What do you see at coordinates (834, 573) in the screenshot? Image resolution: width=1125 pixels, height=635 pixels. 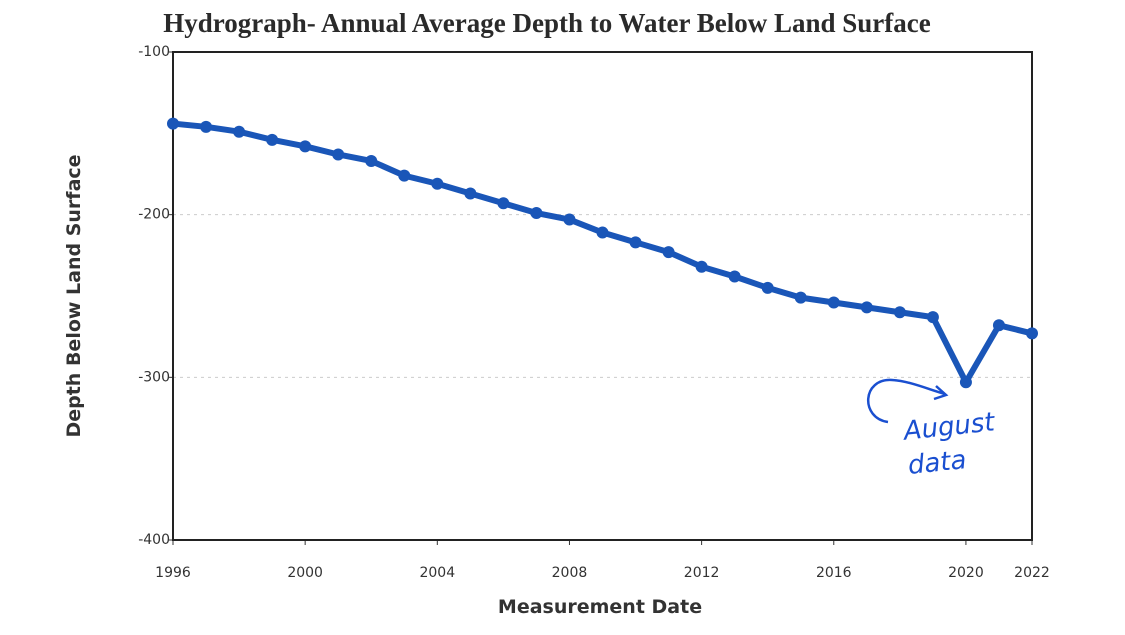 I see `x-tick-label: 2016` at bounding box center [834, 573].